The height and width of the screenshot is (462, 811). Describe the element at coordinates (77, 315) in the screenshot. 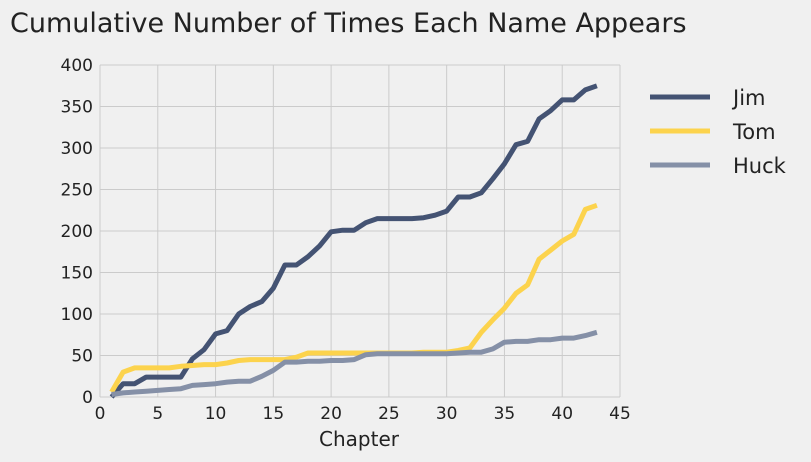

I see `y-tick-label: 100` at that location.